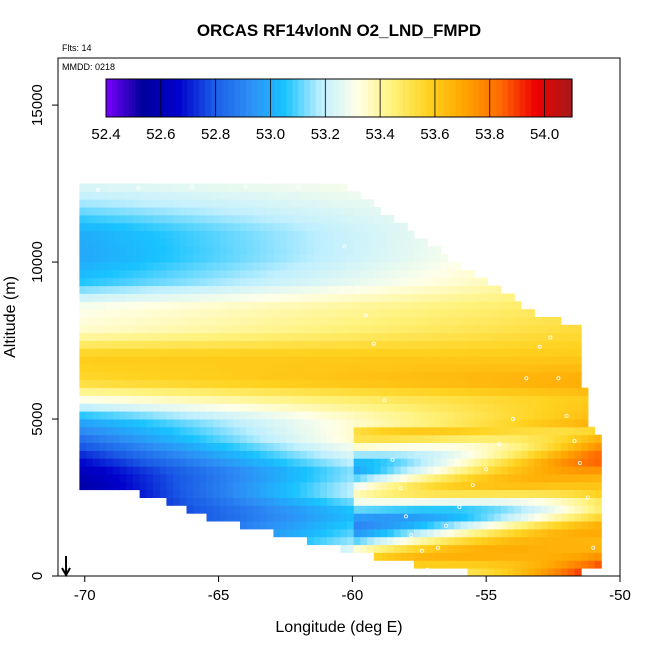 The width and height of the screenshot is (650, 650). What do you see at coordinates (215, 134) in the screenshot?
I see `colorbar-tick-label: 52.8` at bounding box center [215, 134].